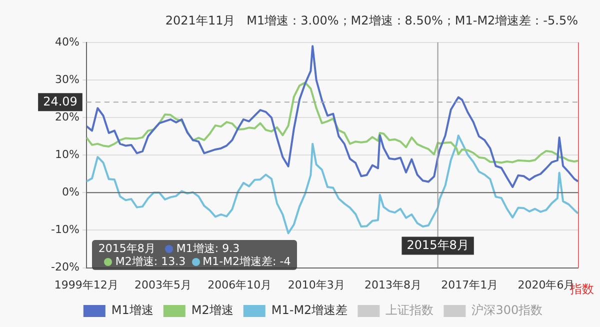 The width and height of the screenshot is (600, 327). What do you see at coordinates (316, 285) in the screenshot?
I see `x-tick-label: 2010年3月` at bounding box center [316, 285].